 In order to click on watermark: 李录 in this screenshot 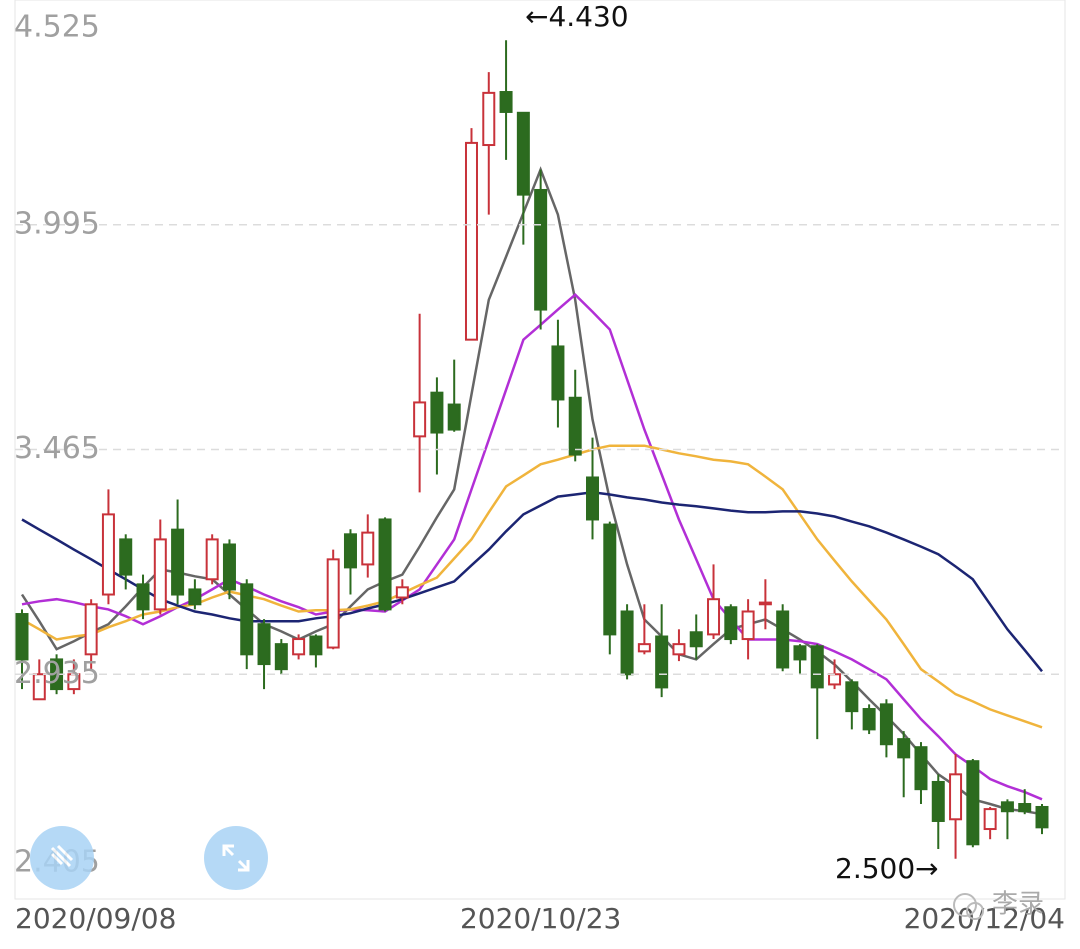, I will do `click(998, 905)`.